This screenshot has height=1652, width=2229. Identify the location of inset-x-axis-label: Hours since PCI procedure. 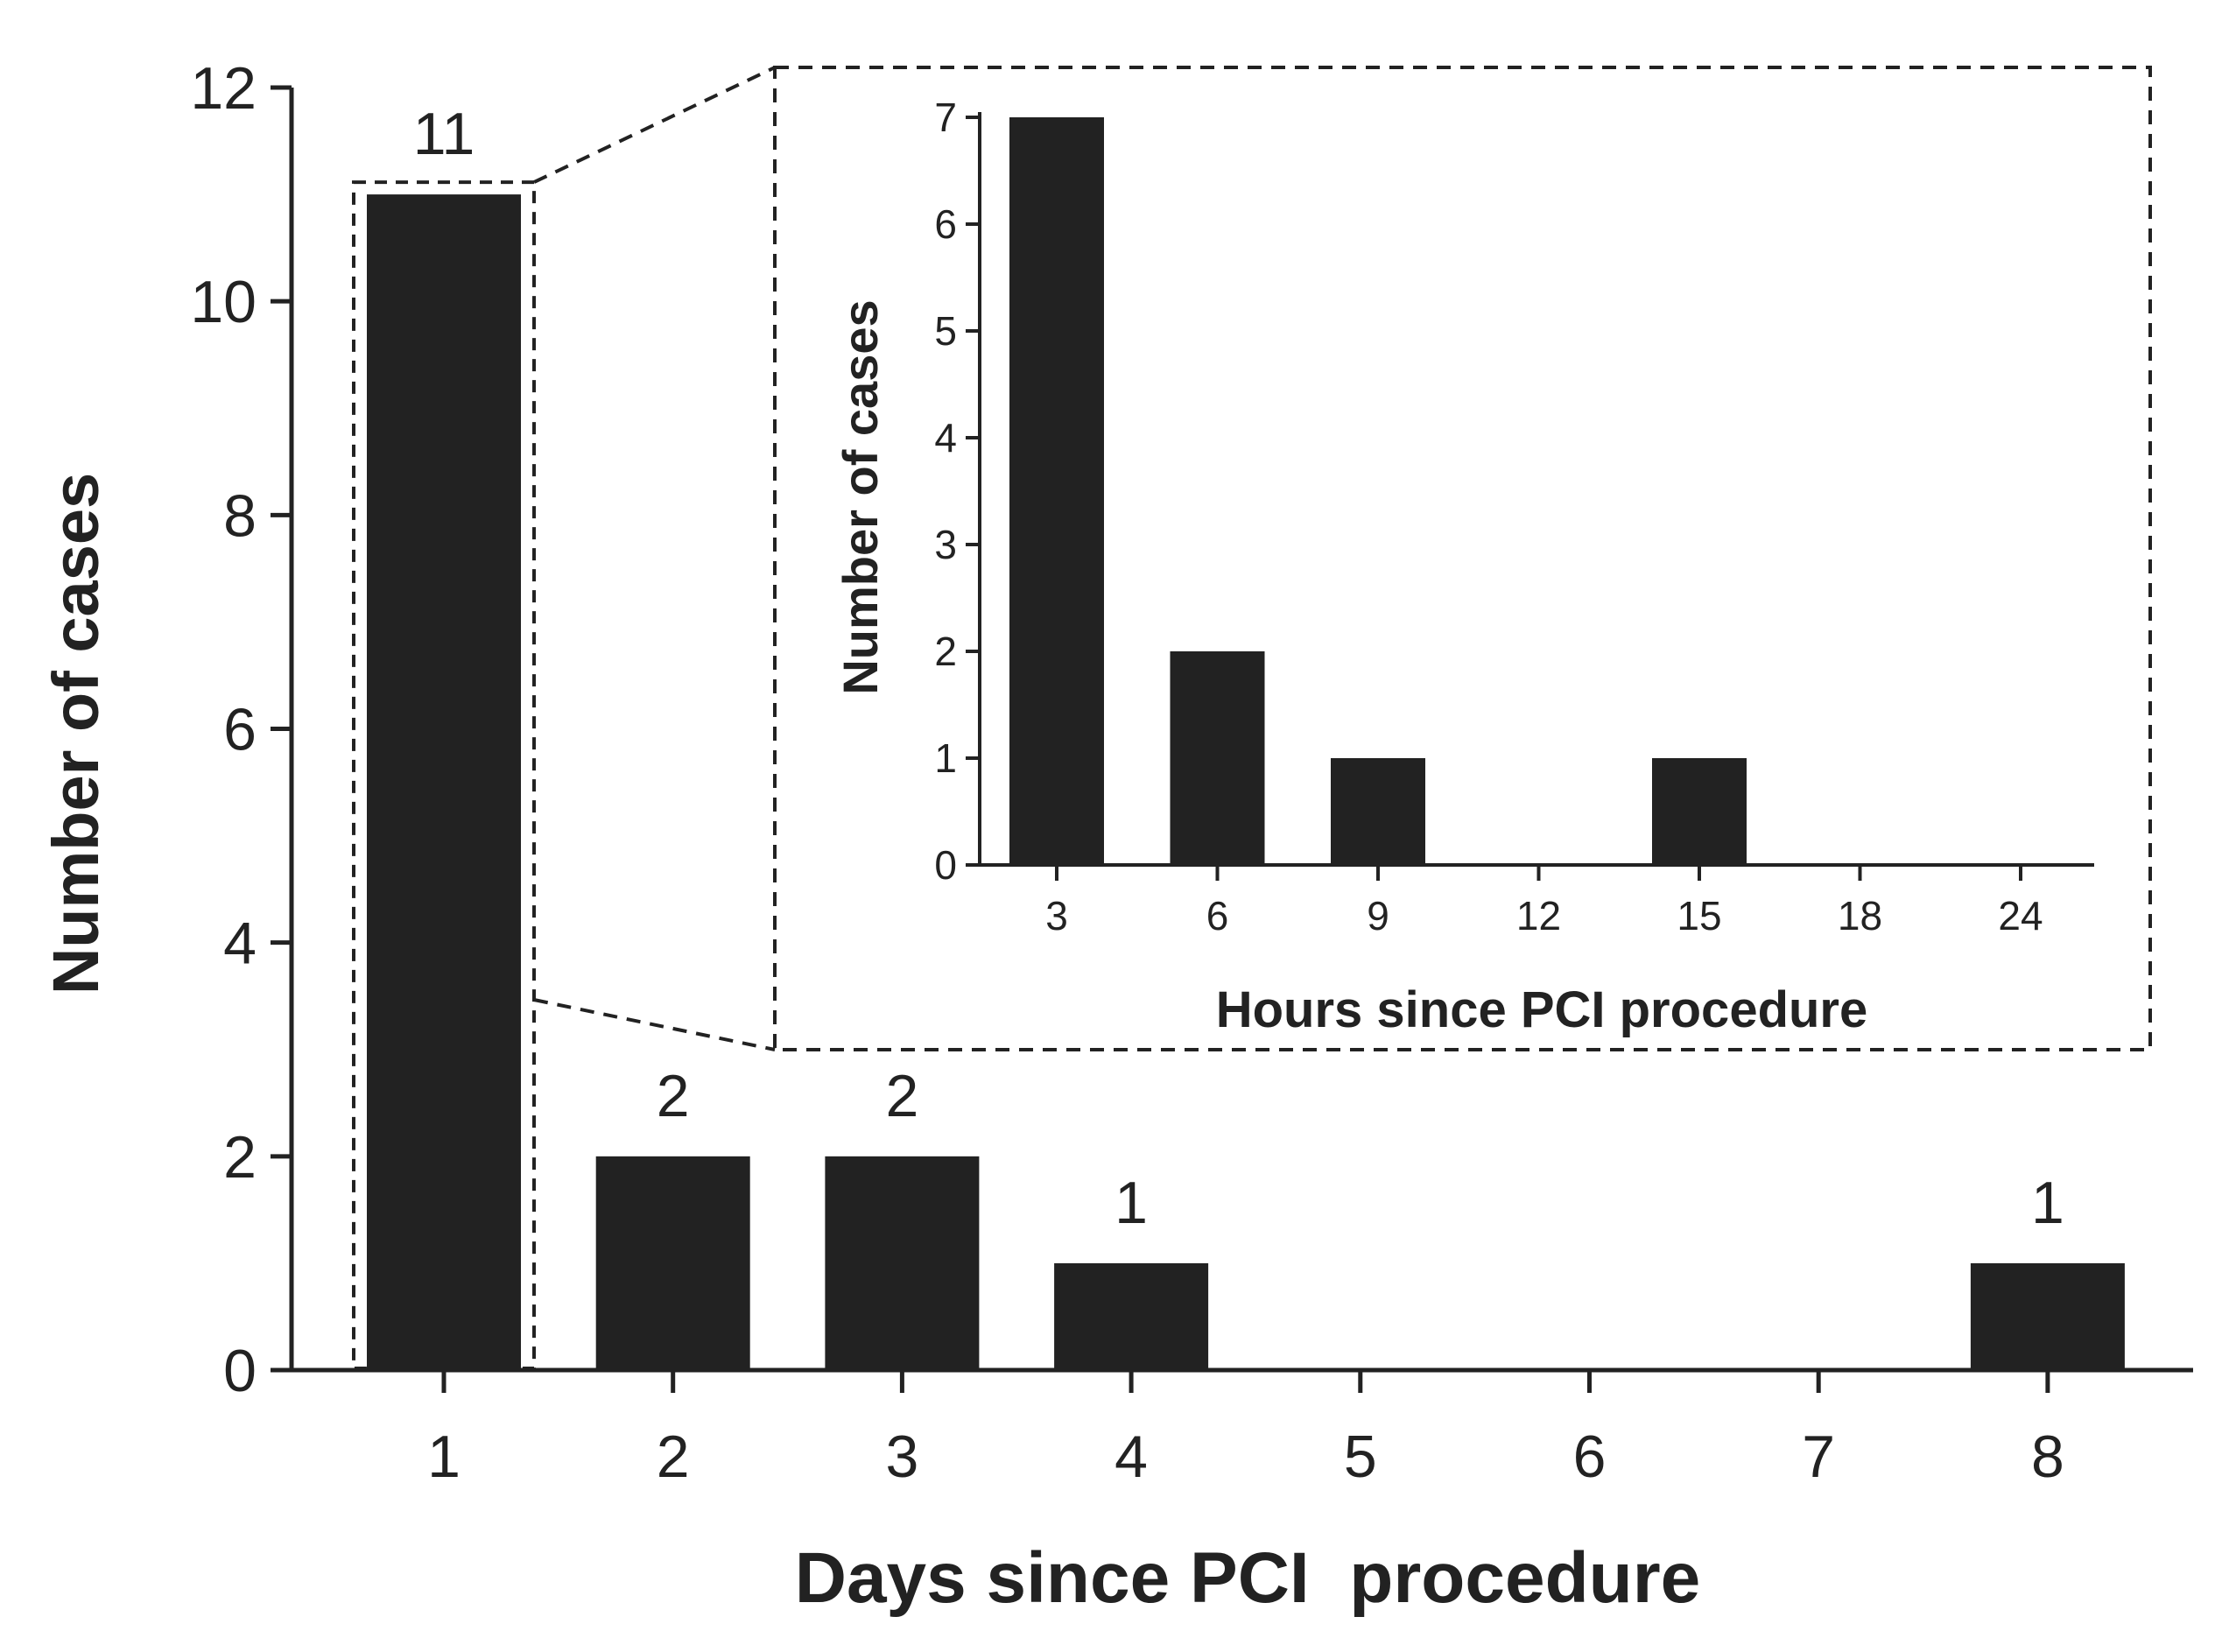
(1542, 1010).